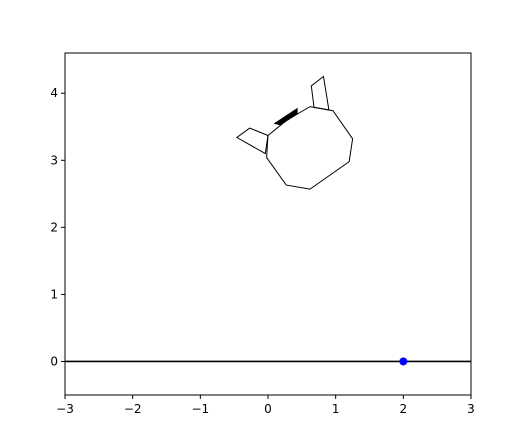 The width and height of the screenshot is (523, 444). Describe the element at coordinates (54, 160) in the screenshot. I see `y-tick-label: 3` at that location.